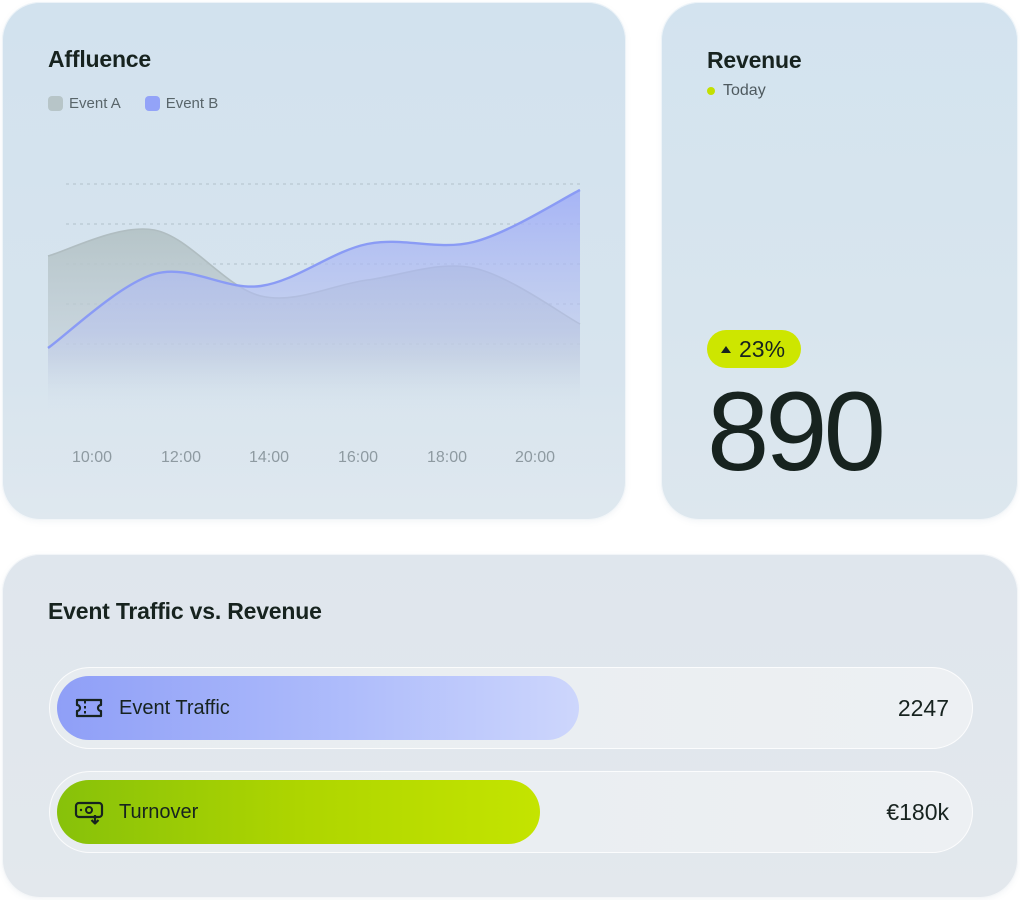  I want to click on ticket-icon, so click(89, 708).